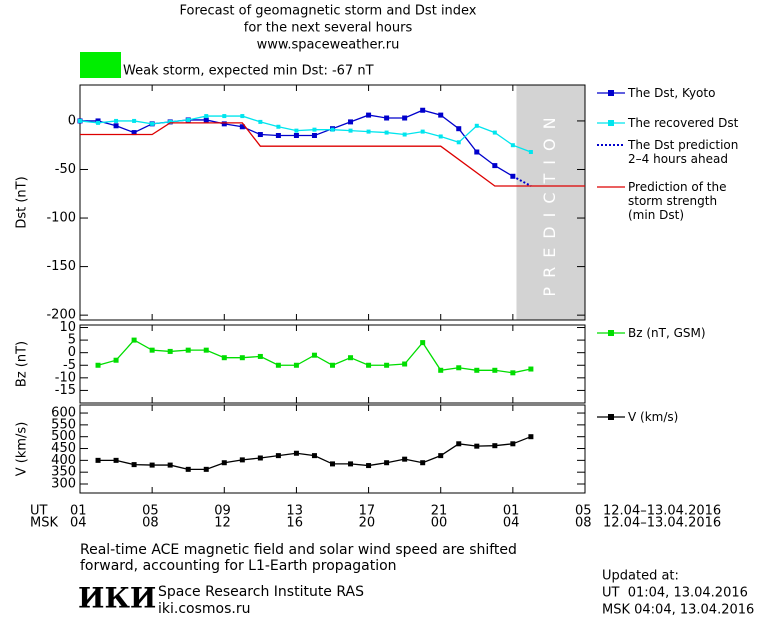 The width and height of the screenshot is (760, 620). What do you see at coordinates (39, 511) in the screenshot?
I see `x-row-name: UT` at bounding box center [39, 511].